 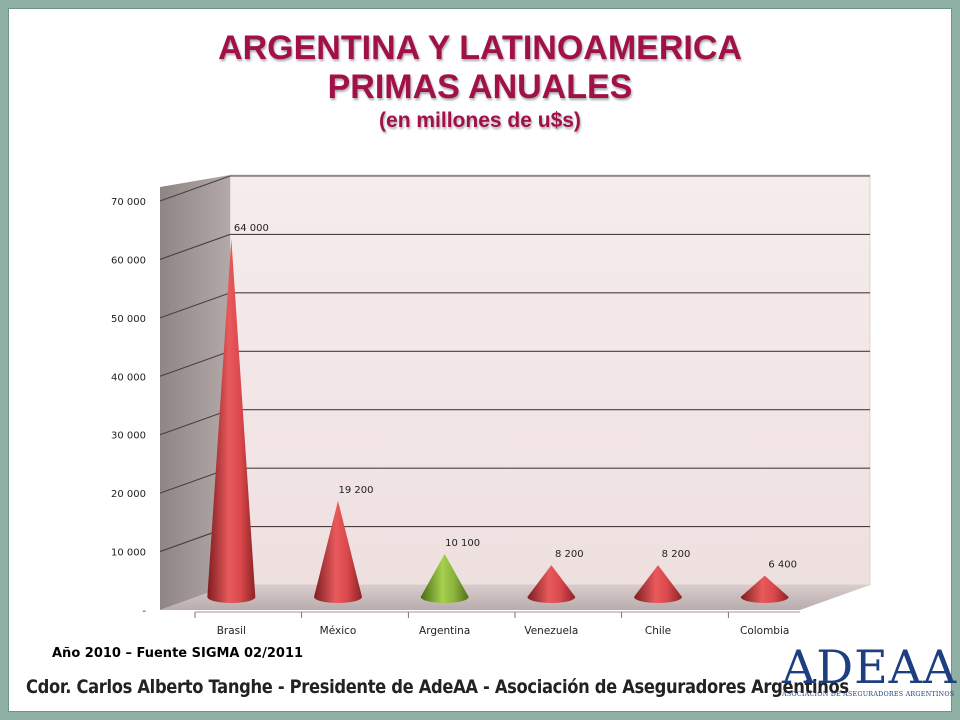 What do you see at coordinates (128, 202) in the screenshot?
I see `y-tick-label: 70 000` at bounding box center [128, 202].